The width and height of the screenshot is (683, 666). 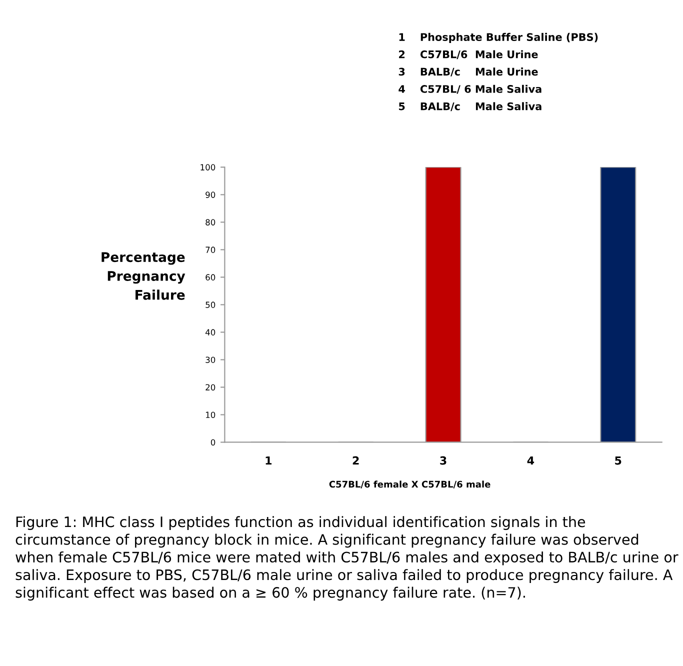 I want to click on y-tick-label: 50, so click(x=211, y=305).